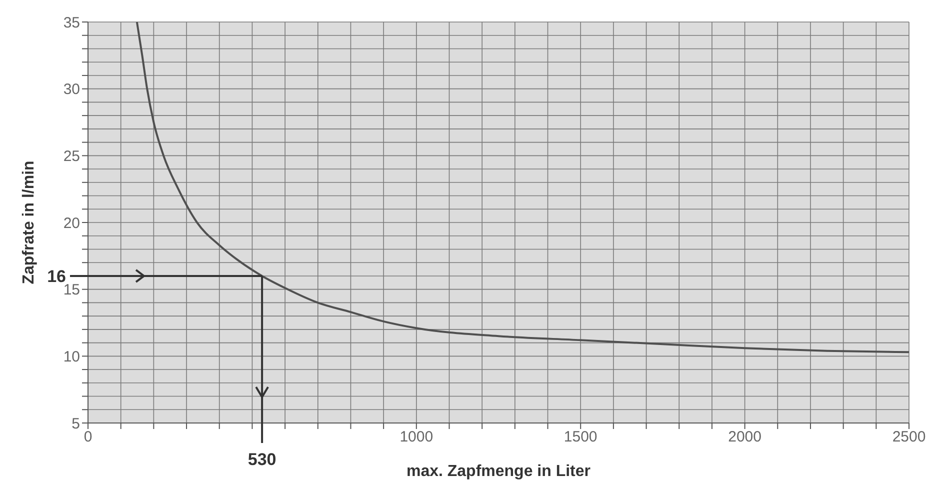 Image resolution: width=941 pixels, height=499 pixels. What do you see at coordinates (498, 471) in the screenshot?
I see `x-axis-title: max. Zapfmenge in Liter` at bounding box center [498, 471].